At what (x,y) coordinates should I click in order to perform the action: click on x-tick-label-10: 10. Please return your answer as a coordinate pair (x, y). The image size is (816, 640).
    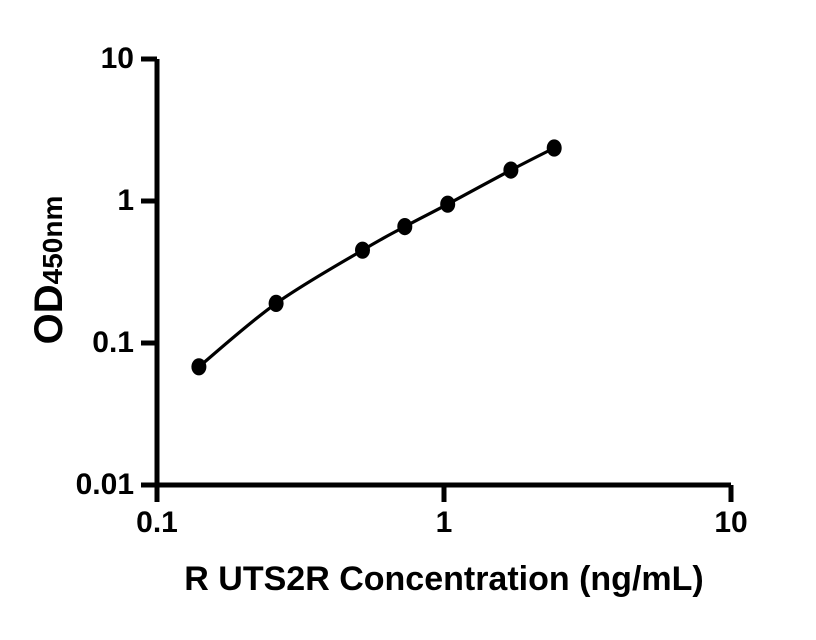
    Looking at the image, I should click on (731, 522).